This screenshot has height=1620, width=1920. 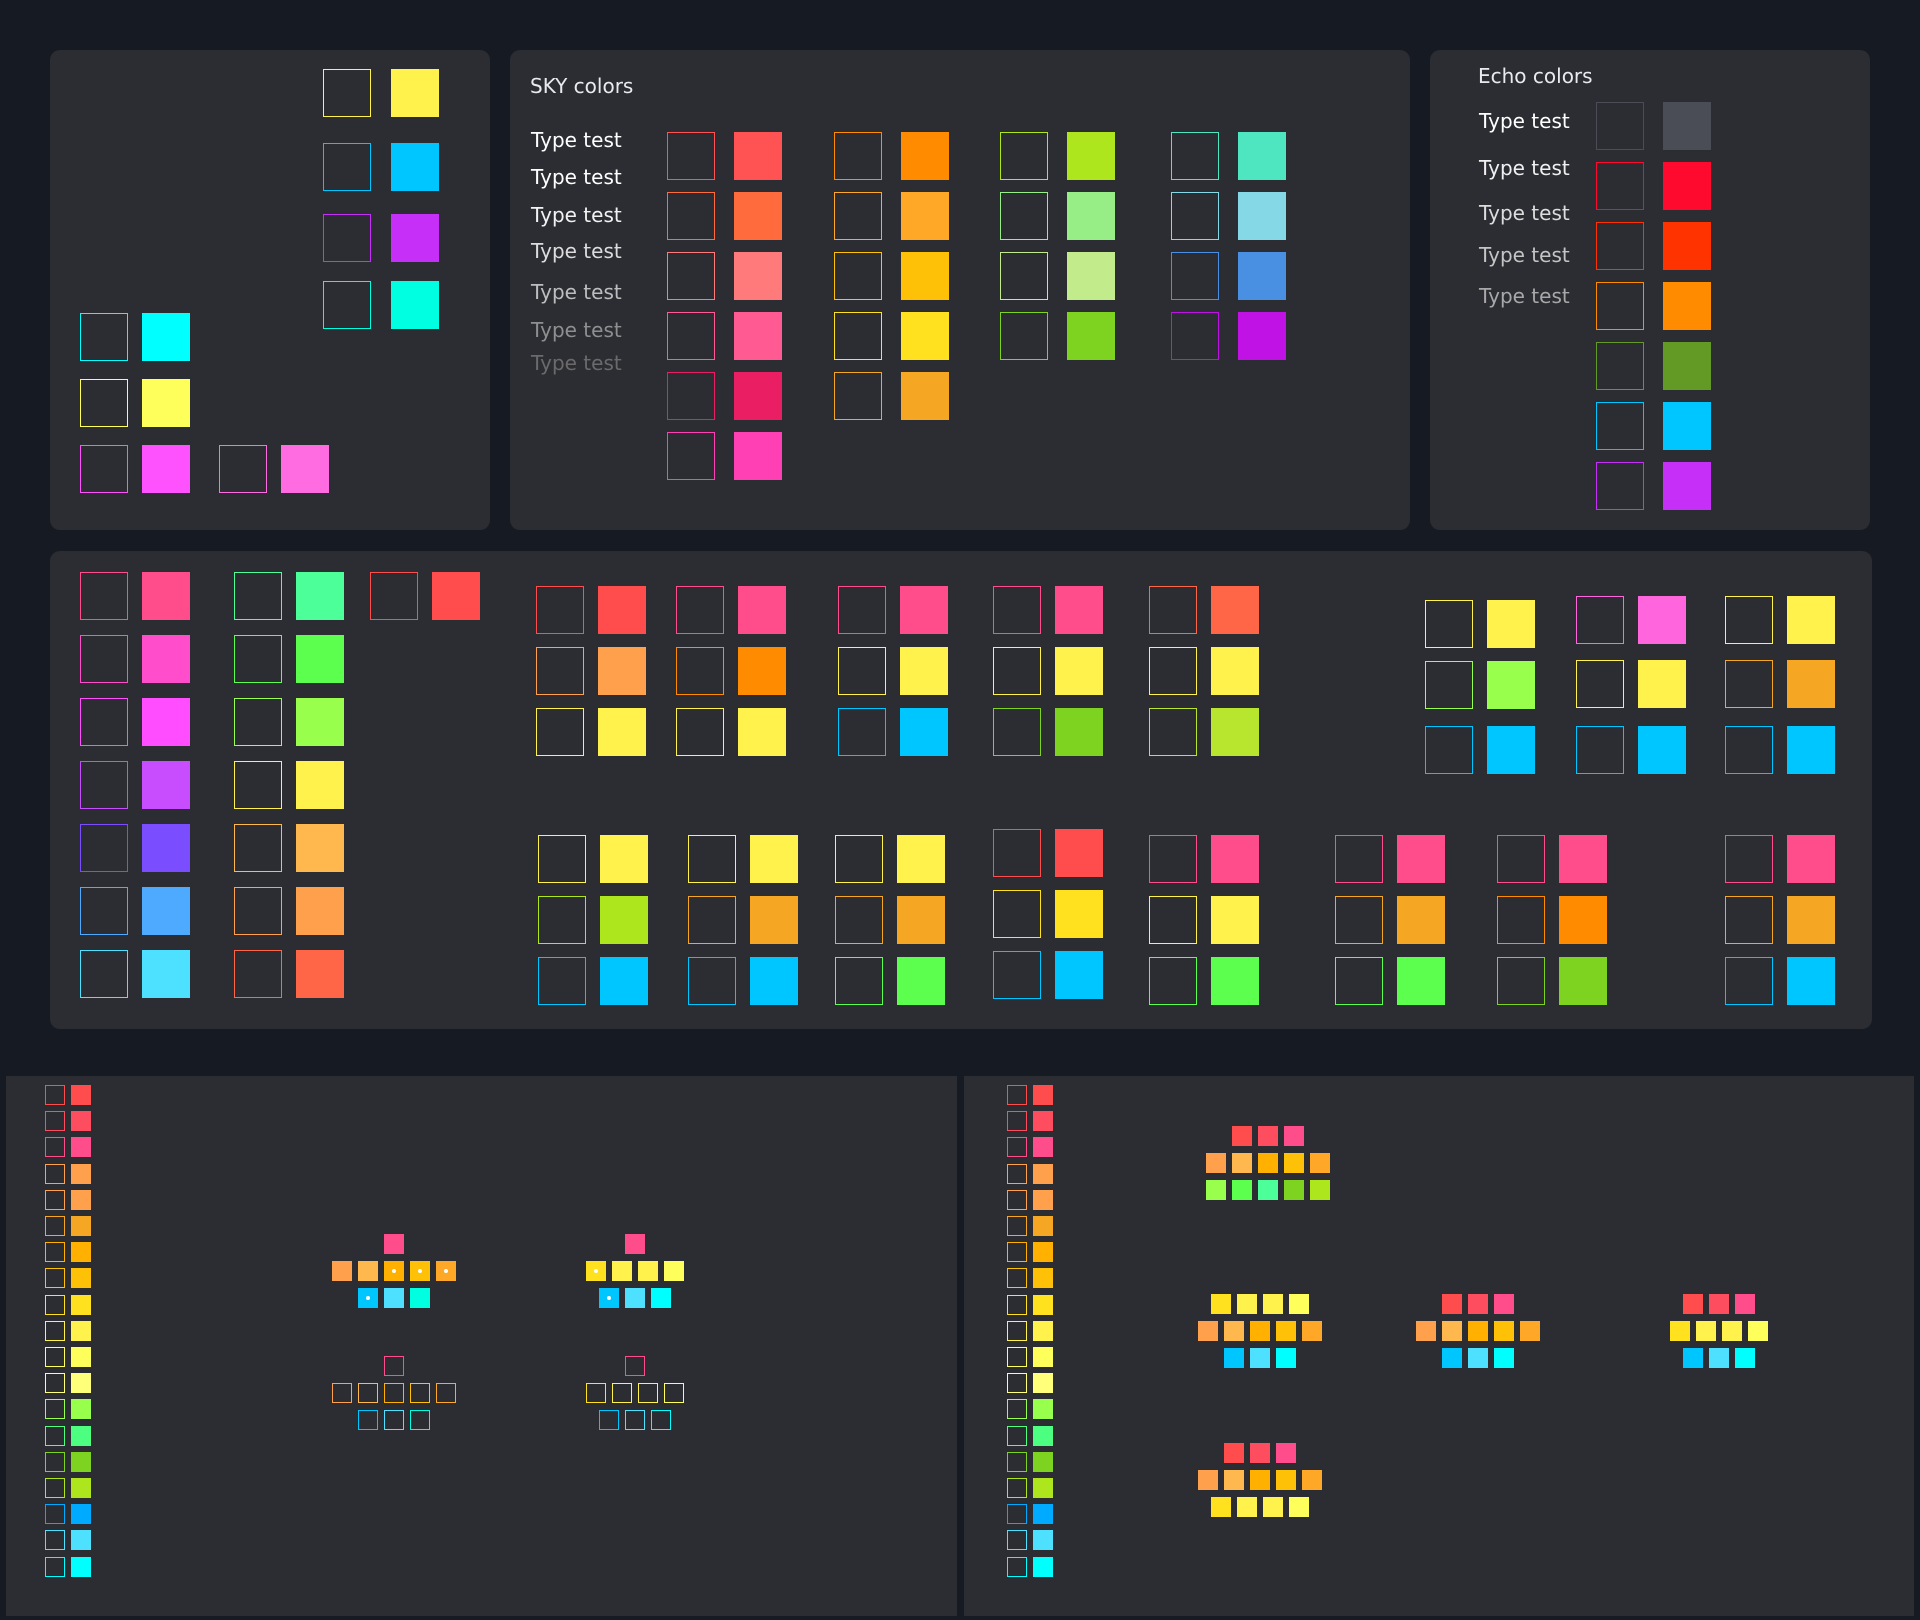 I want to click on color-swatch-outline, so click(x=347, y=305).